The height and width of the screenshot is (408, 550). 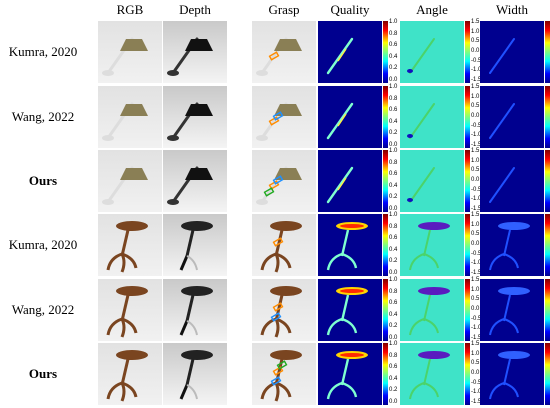 What do you see at coordinates (43, 244) in the screenshot?
I see `row-label-4: Kumra, 2020` at bounding box center [43, 244].